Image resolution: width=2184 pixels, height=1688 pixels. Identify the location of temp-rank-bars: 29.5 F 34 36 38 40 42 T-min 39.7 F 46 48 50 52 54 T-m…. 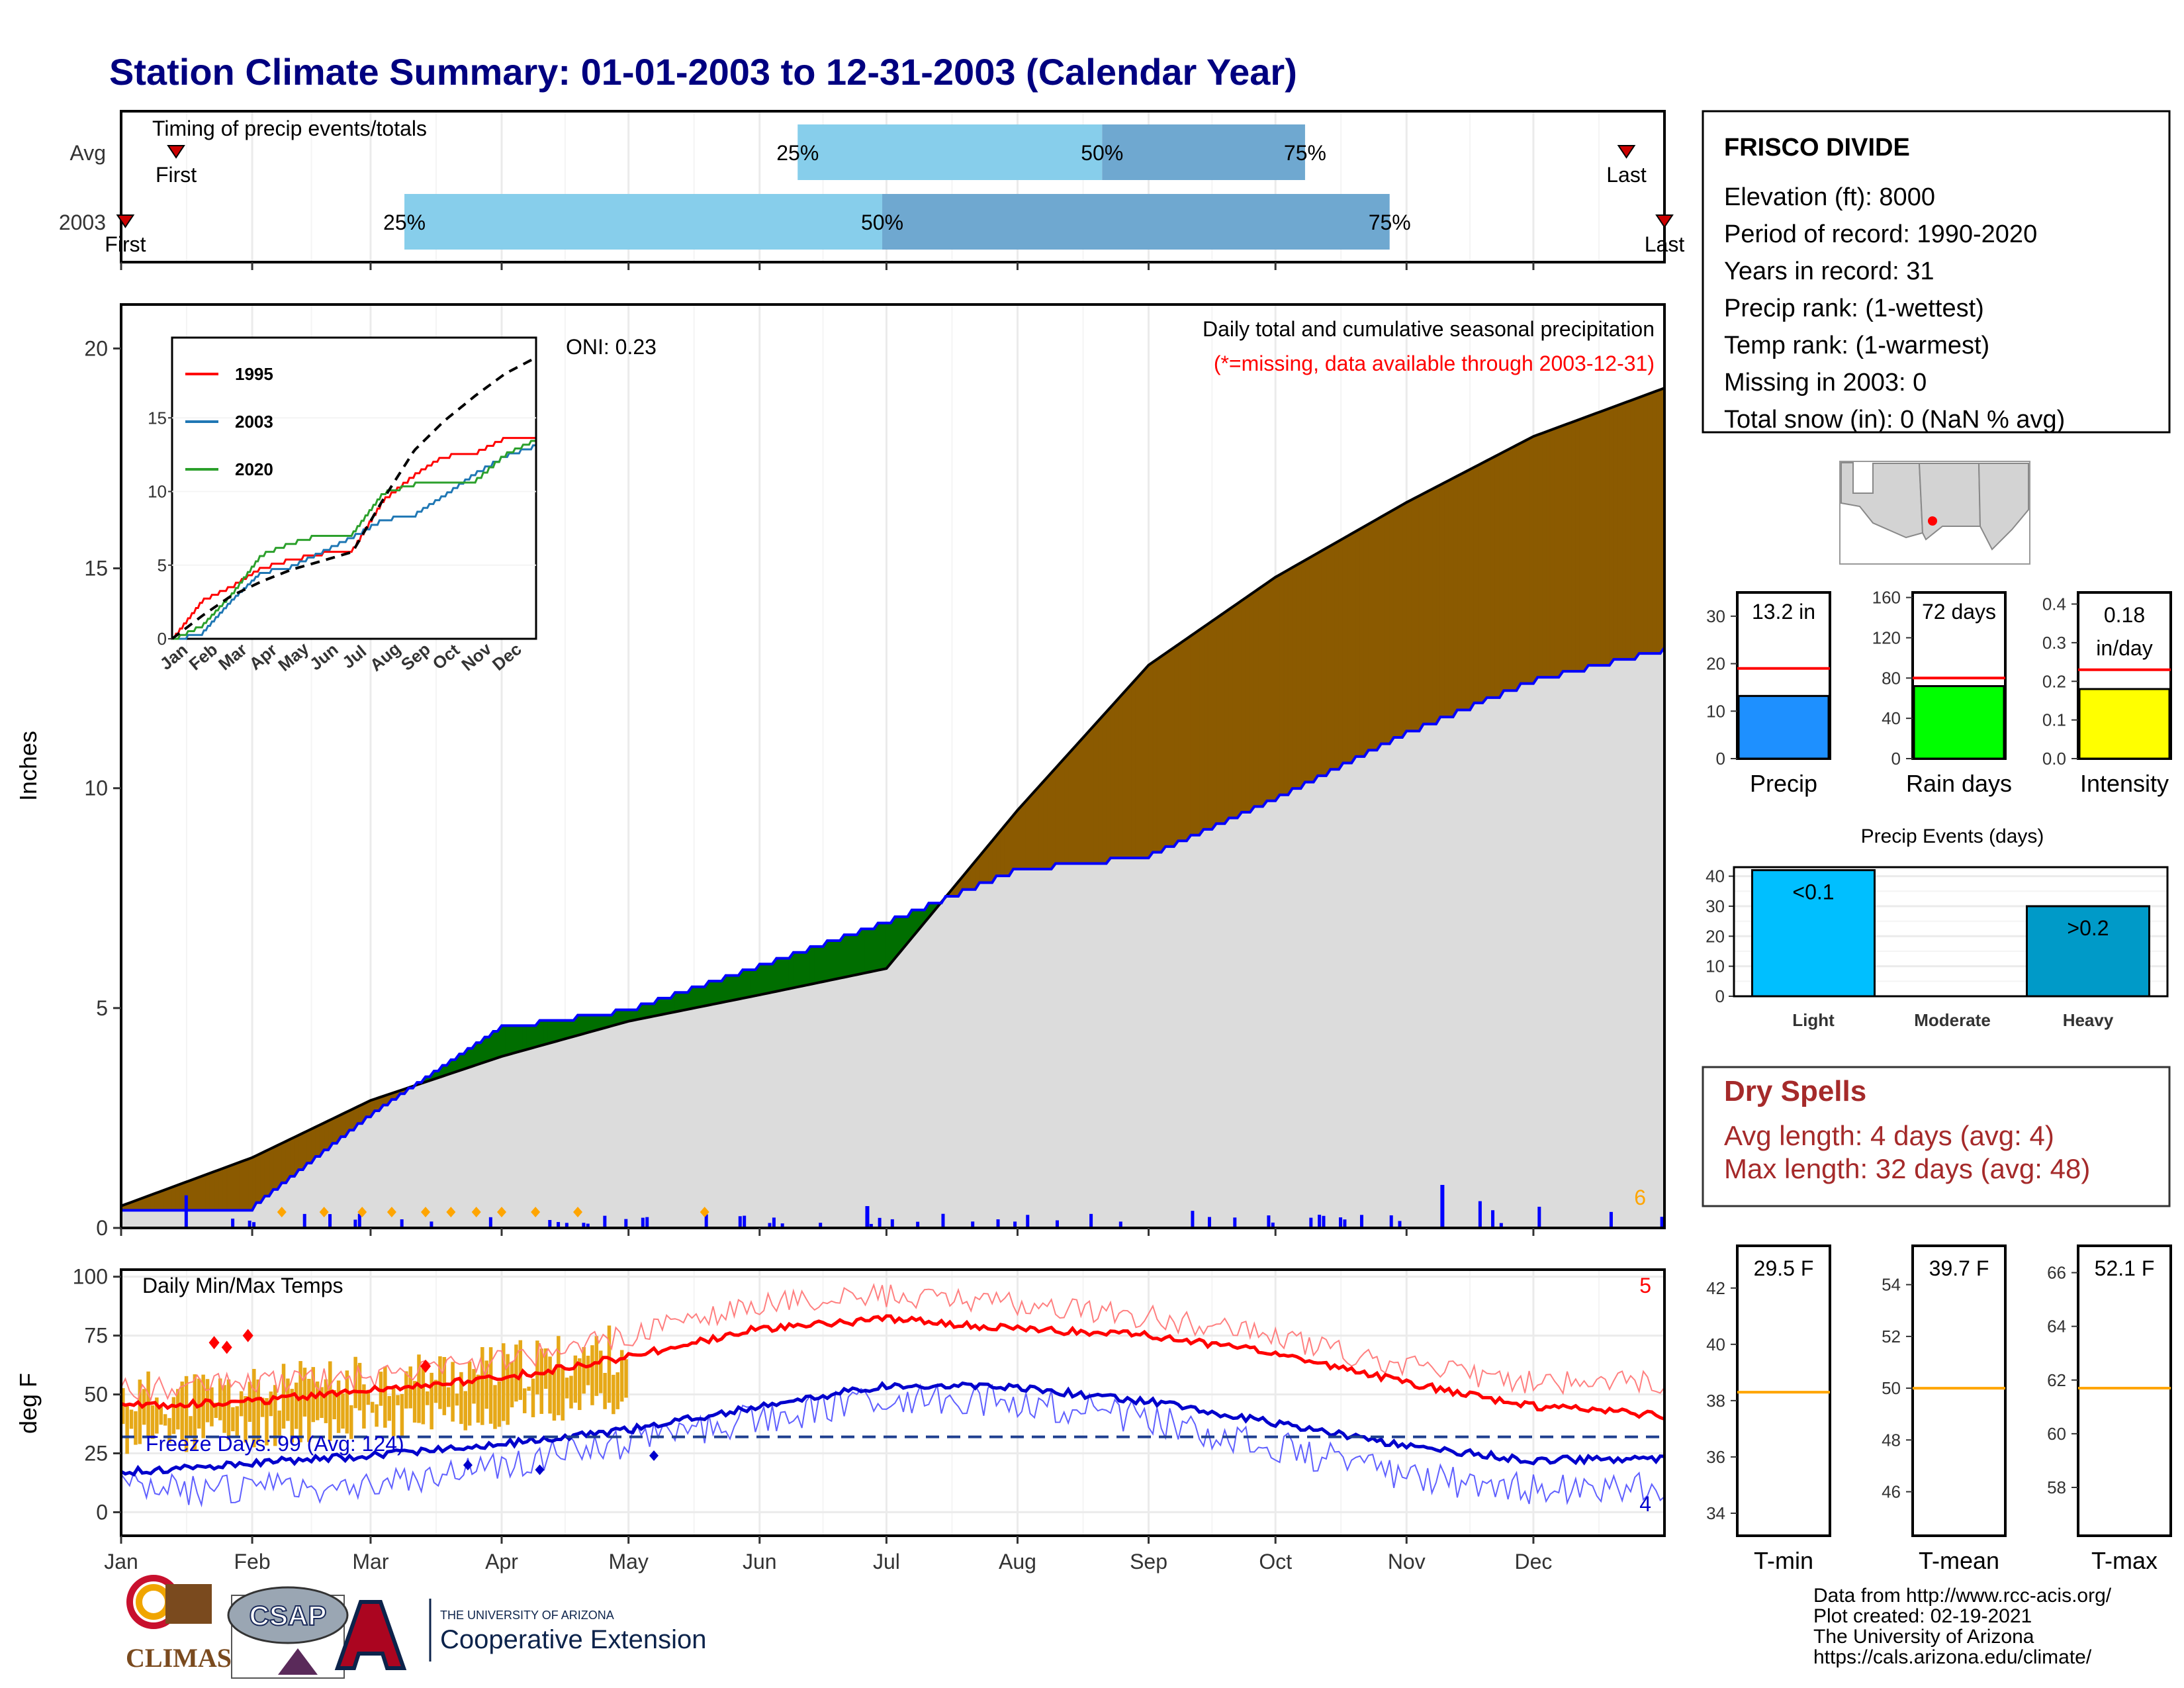
(1939, 1409).